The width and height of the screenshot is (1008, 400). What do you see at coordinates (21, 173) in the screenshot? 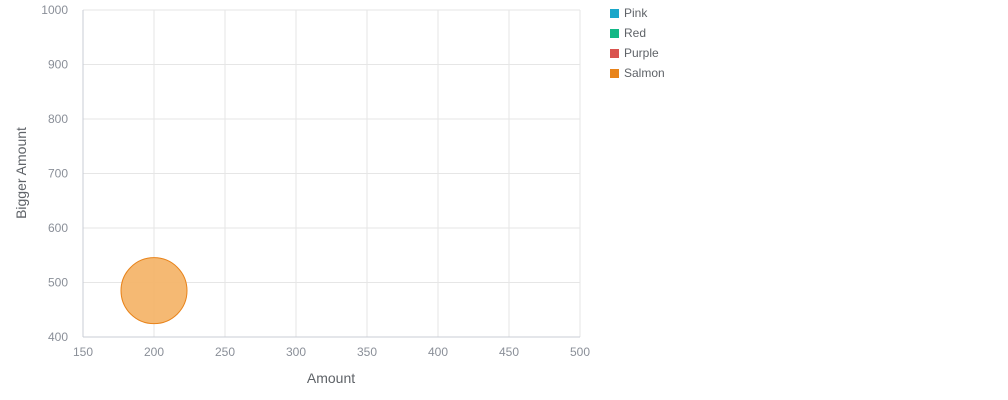
I see `y-axis-title: Bigger Amount` at bounding box center [21, 173].